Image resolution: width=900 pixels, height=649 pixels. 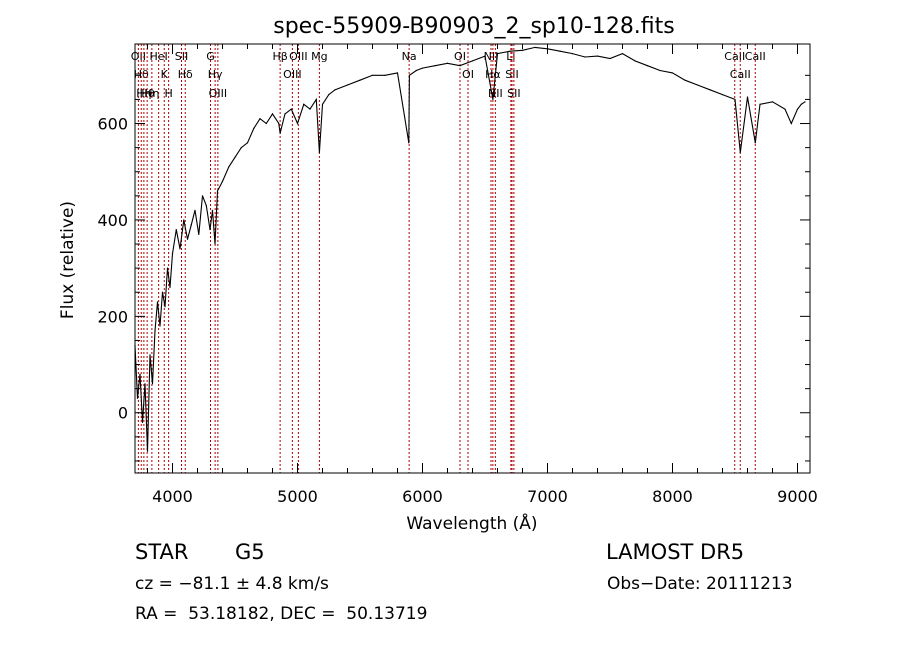 What do you see at coordinates (250, 552) in the screenshot?
I see `object-subclass: G5` at bounding box center [250, 552].